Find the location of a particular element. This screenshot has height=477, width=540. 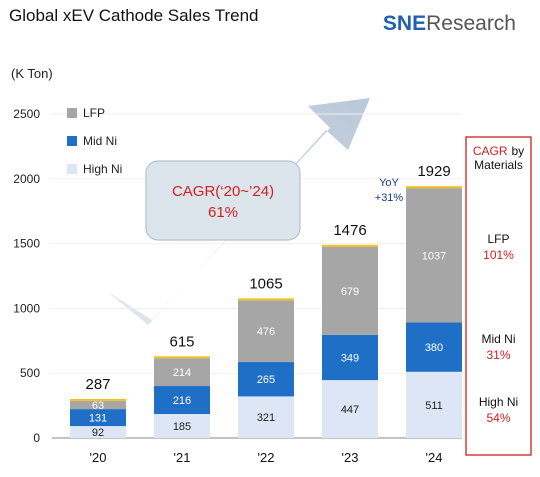

bar-total-label: 1065 is located at coordinates (265, 283).